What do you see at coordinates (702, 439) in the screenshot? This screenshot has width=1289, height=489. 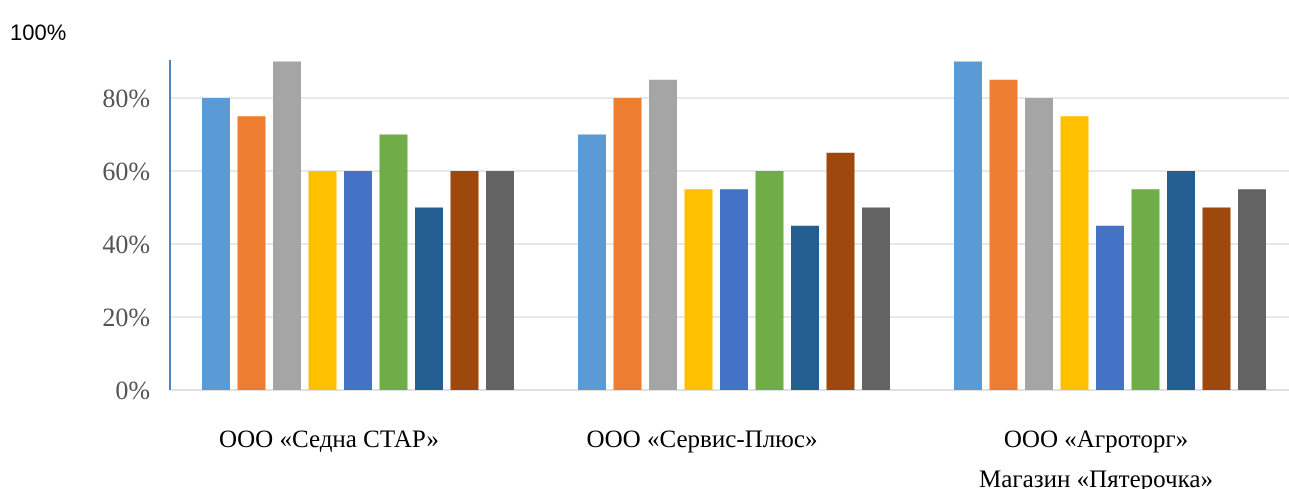 I see `category-label: ООО «Сервис-Плюс»` at bounding box center [702, 439].